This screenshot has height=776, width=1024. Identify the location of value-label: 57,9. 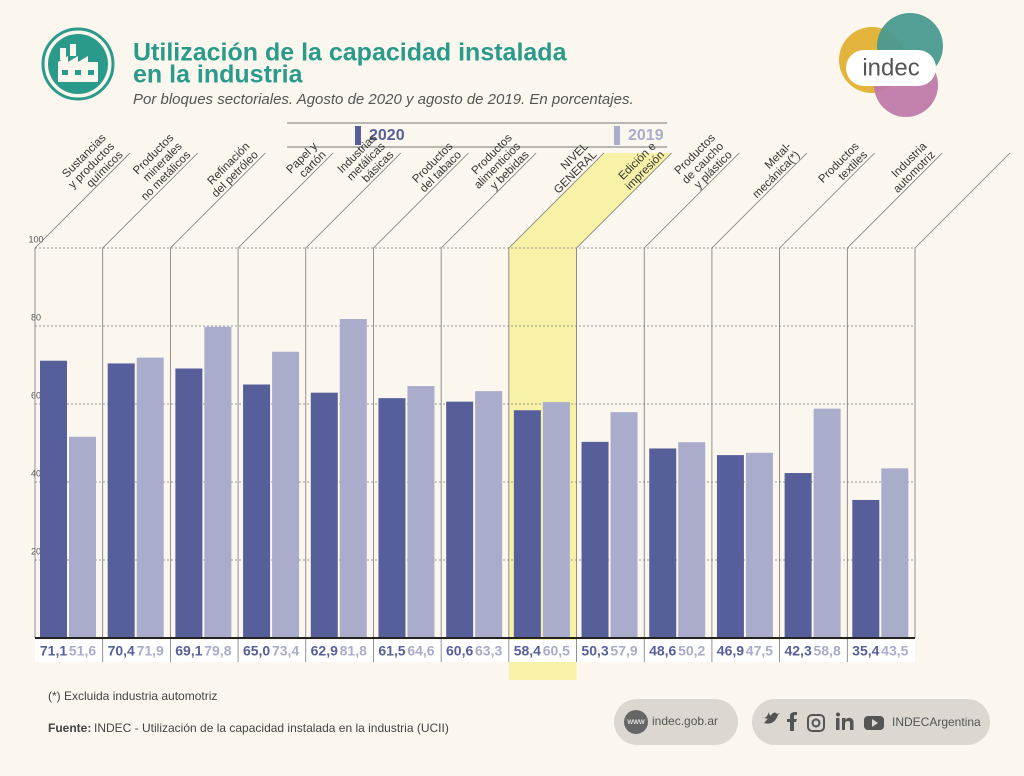
(623, 651).